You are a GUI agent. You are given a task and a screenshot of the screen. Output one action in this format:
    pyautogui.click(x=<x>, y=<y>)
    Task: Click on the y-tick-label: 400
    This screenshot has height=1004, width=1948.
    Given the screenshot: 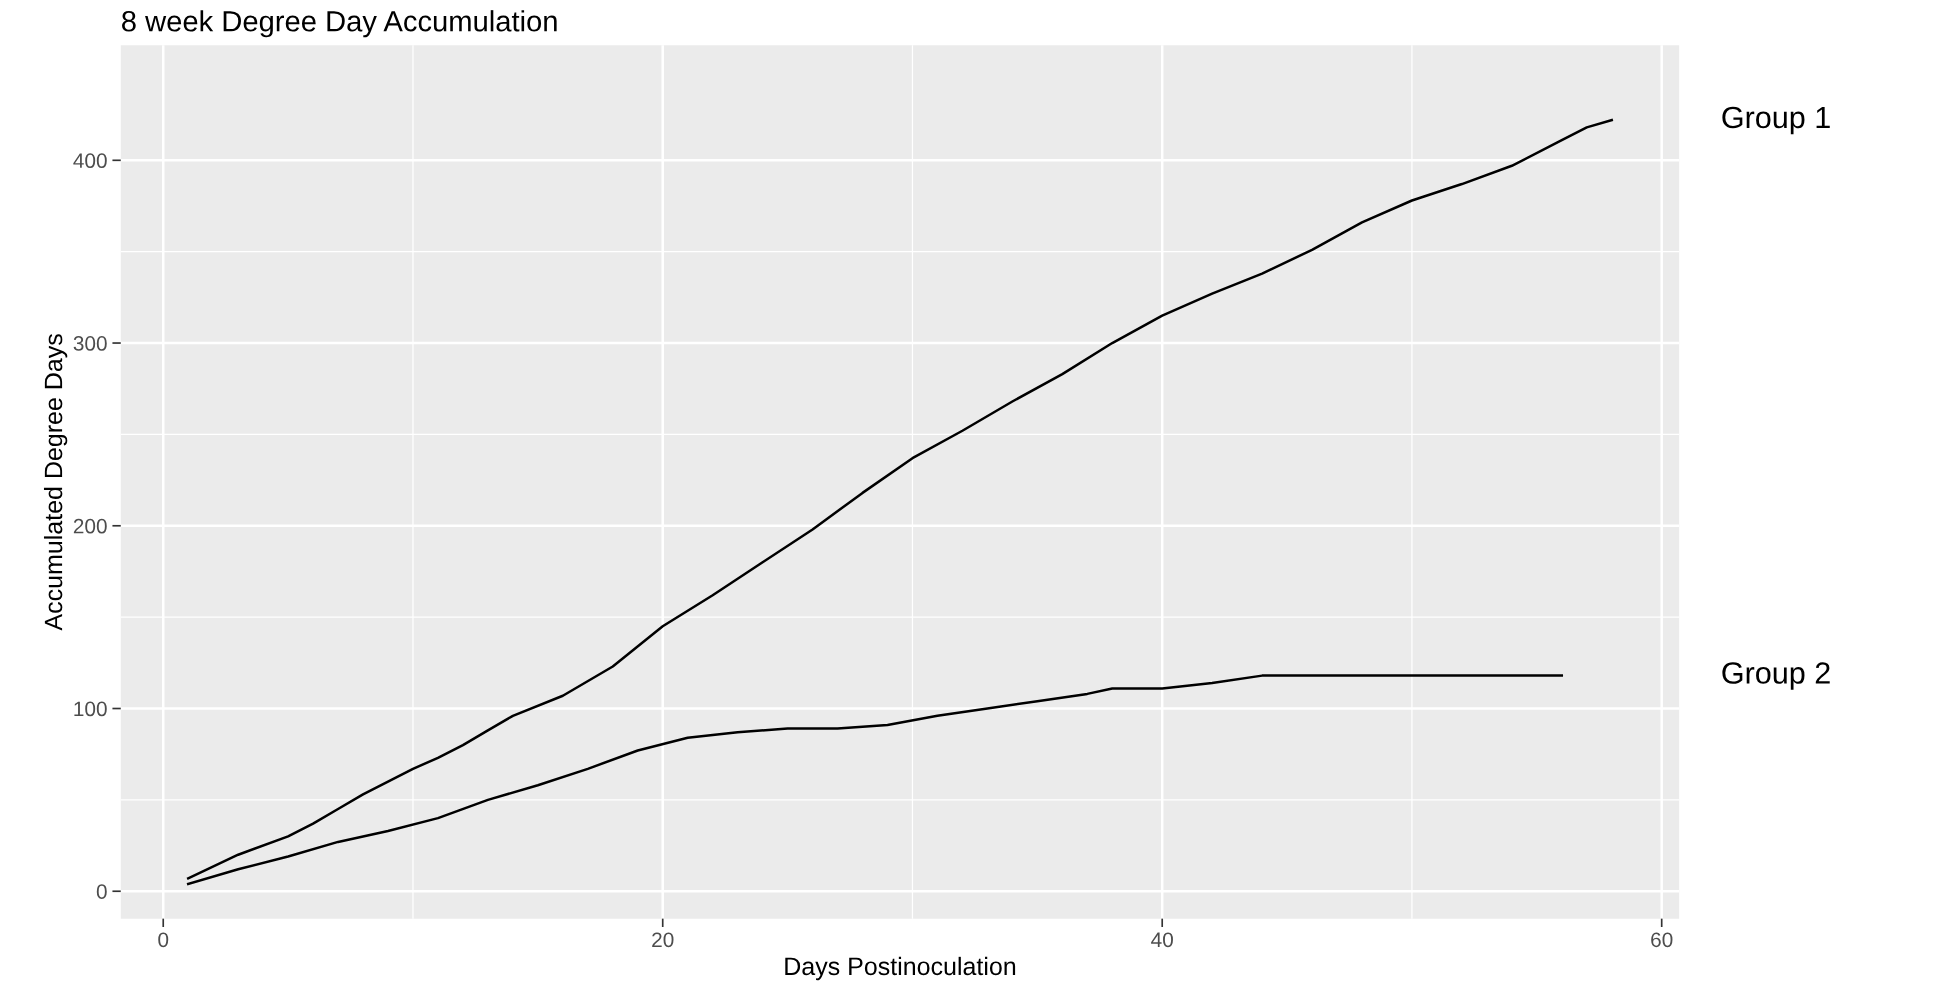 What is the action you would take?
    pyautogui.click(x=90, y=161)
    